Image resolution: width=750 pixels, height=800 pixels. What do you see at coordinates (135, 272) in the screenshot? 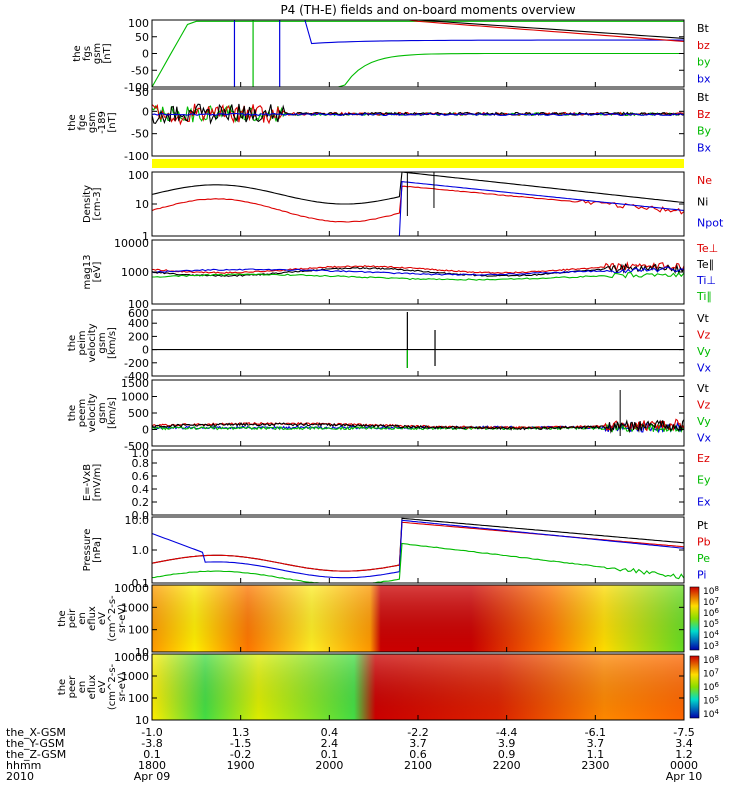
I see `panel-temp-tick-label: 1000` at bounding box center [135, 272].